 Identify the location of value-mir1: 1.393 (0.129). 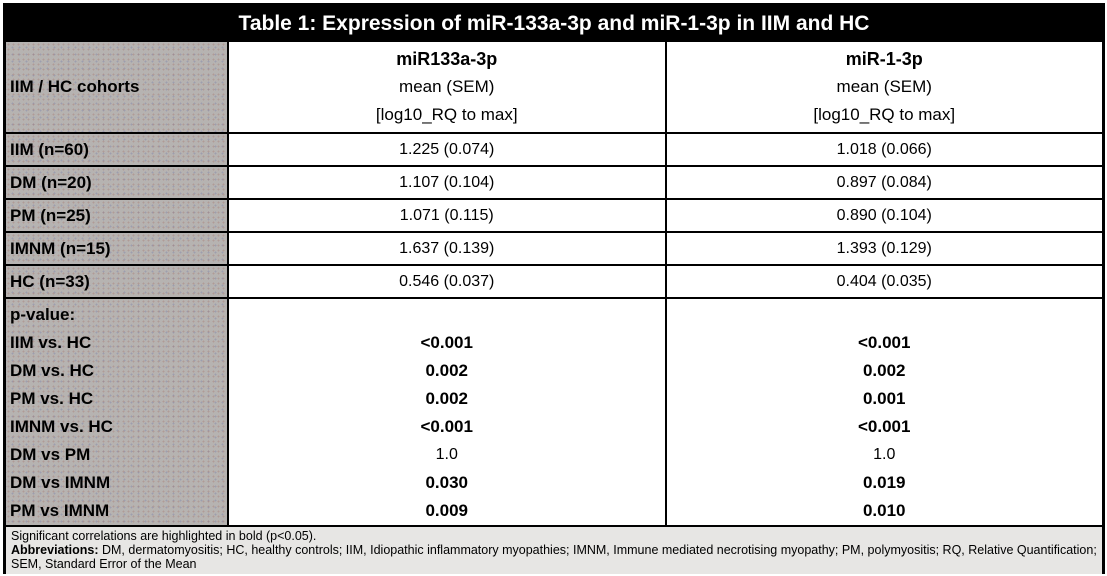
(884, 248).